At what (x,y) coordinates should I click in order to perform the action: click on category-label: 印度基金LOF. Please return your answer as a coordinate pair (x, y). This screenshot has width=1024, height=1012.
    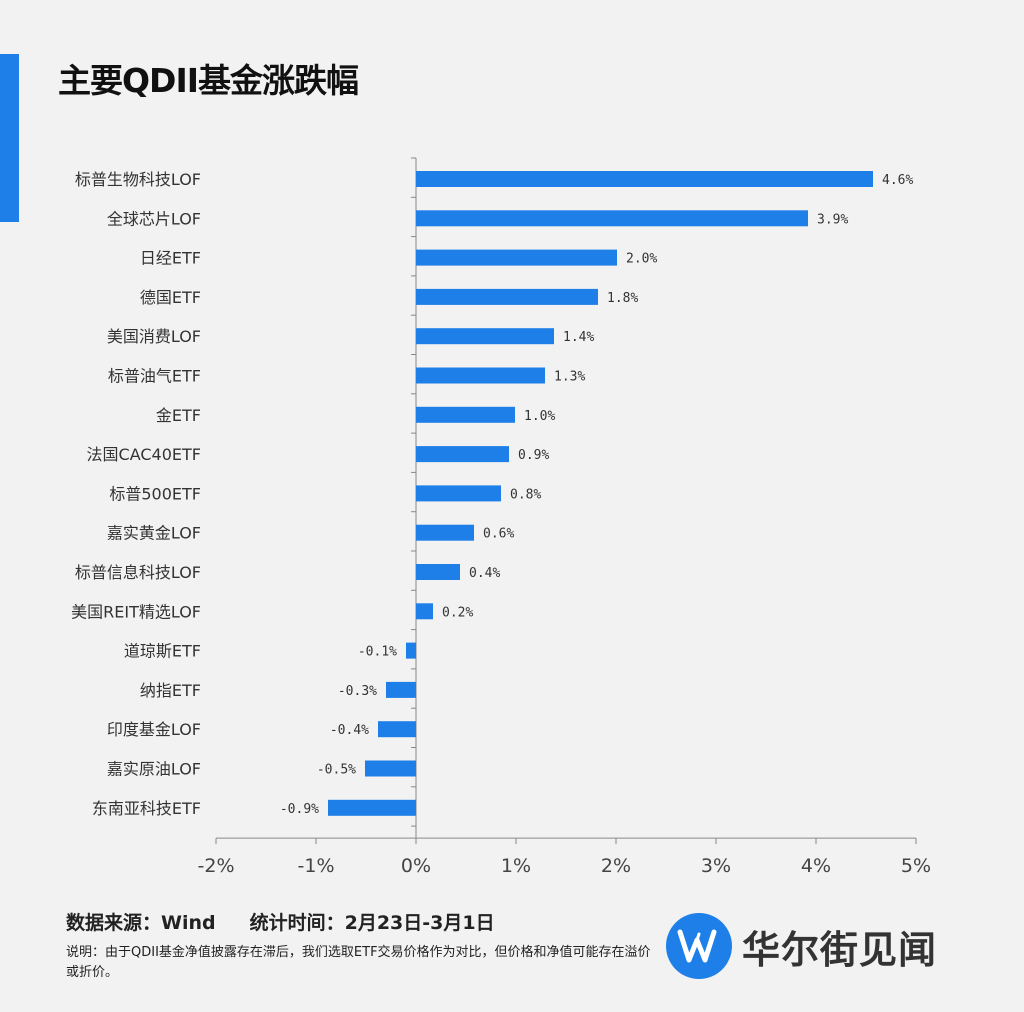
    Looking at the image, I should click on (154, 729).